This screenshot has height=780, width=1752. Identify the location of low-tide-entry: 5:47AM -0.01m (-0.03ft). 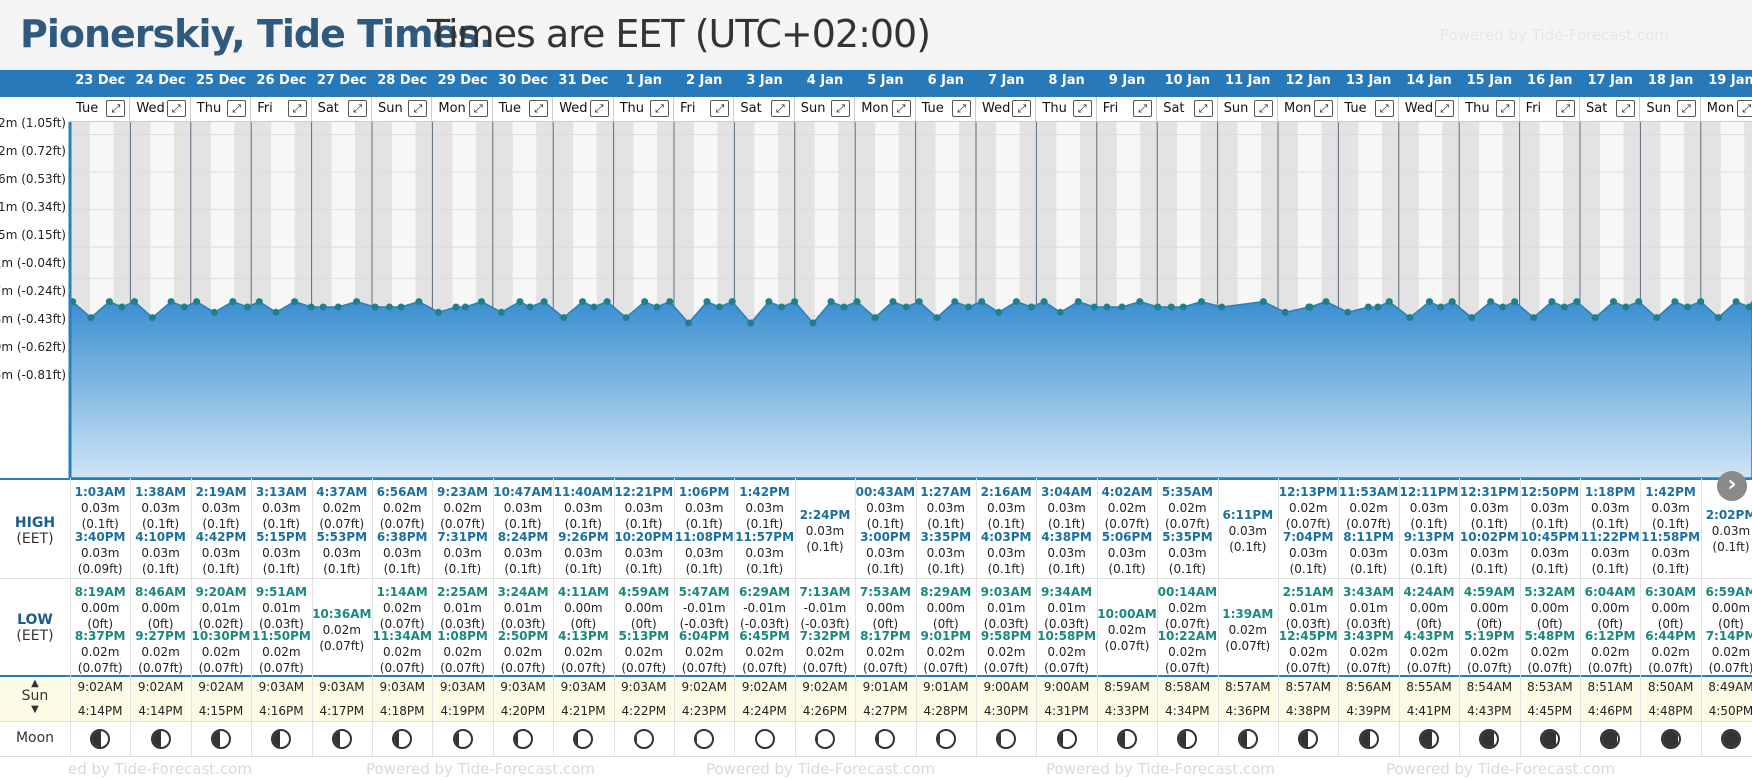
(704, 608).